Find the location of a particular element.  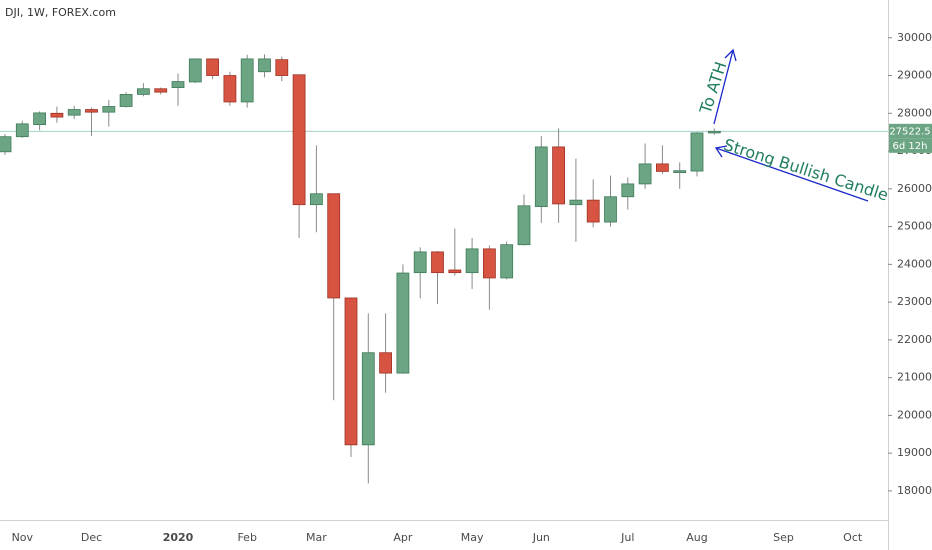

y-tick-label: 22000.0 is located at coordinates (914, 339).